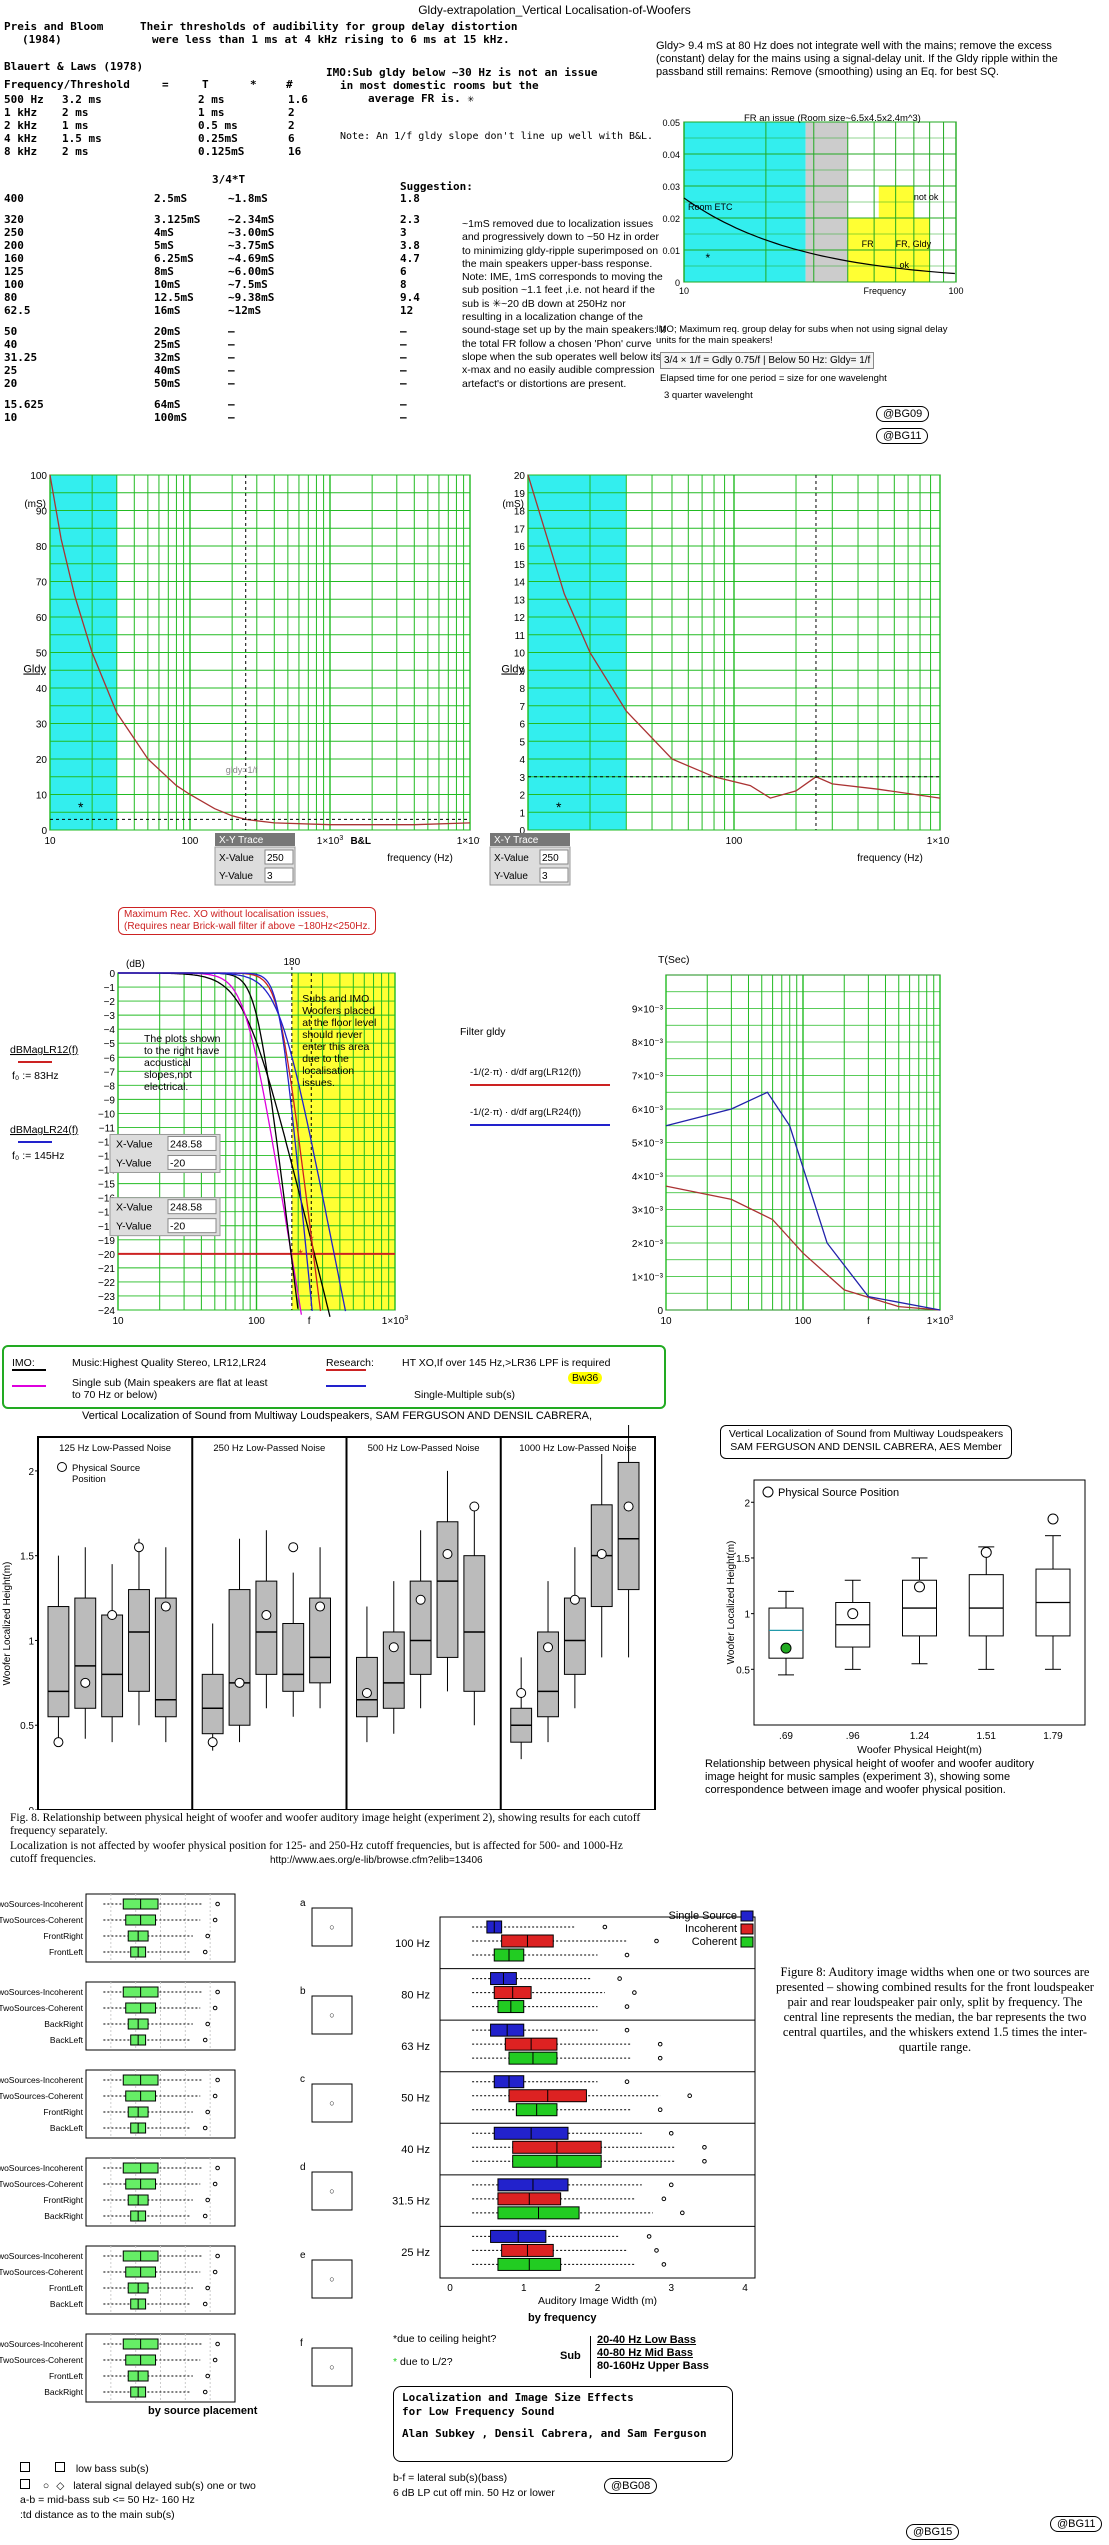 The width and height of the screenshot is (1109, 2545). Describe the element at coordinates (292, 962) in the screenshot. I see `marker-180-label: 180` at that location.